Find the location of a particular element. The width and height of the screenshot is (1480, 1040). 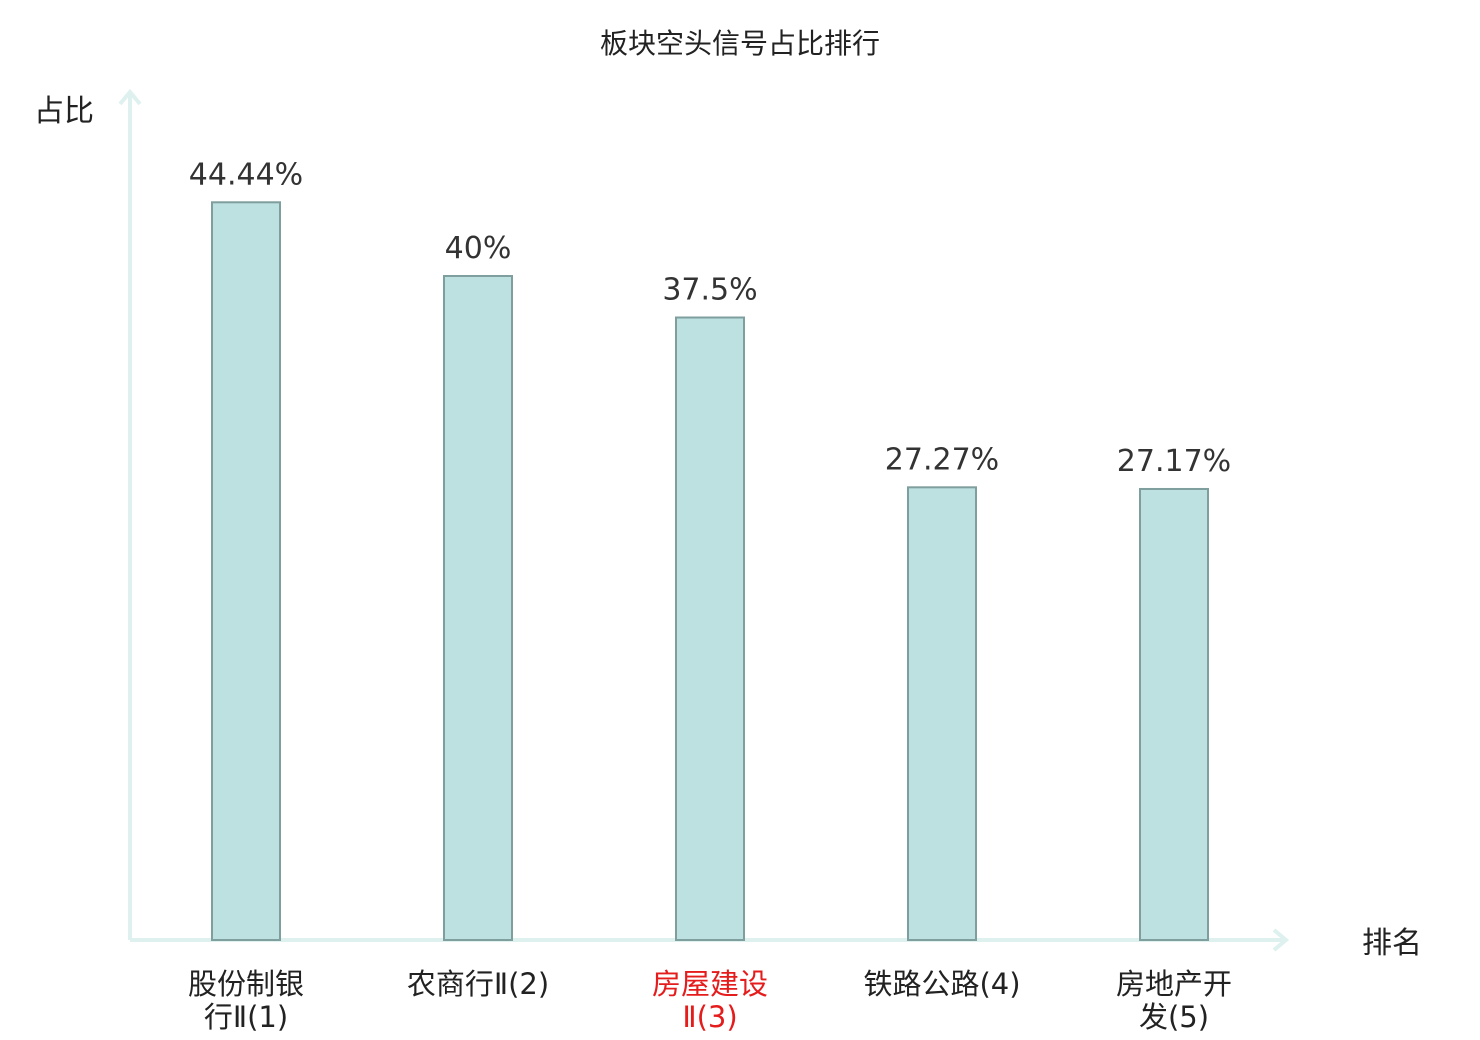

category-label-3: 房屋建设 Ⅱ(3) is located at coordinates (710, 1000).